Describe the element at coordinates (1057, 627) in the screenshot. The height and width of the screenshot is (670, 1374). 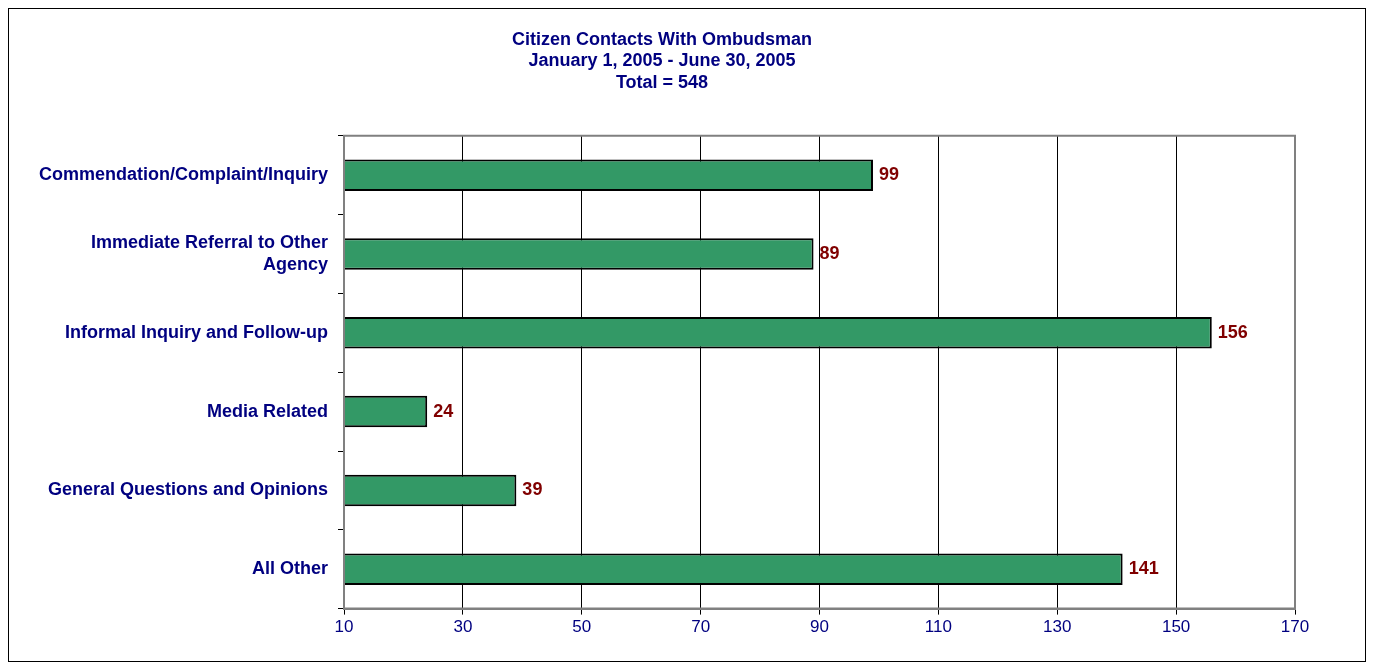
I see `x-tick-label: 130` at that location.